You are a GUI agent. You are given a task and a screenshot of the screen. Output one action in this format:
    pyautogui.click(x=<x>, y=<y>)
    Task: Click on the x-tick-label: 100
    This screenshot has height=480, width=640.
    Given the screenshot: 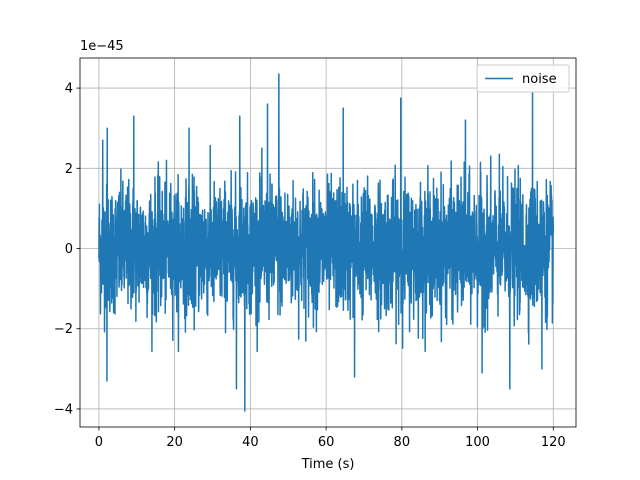 What is the action you would take?
    pyautogui.click(x=477, y=442)
    